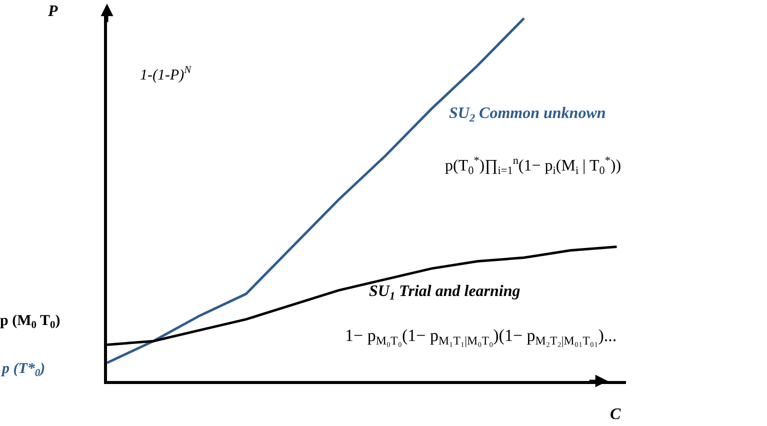  What do you see at coordinates (444, 292) in the screenshot?
I see `annotation: SU$_{1}$ Trial and learning` at bounding box center [444, 292].